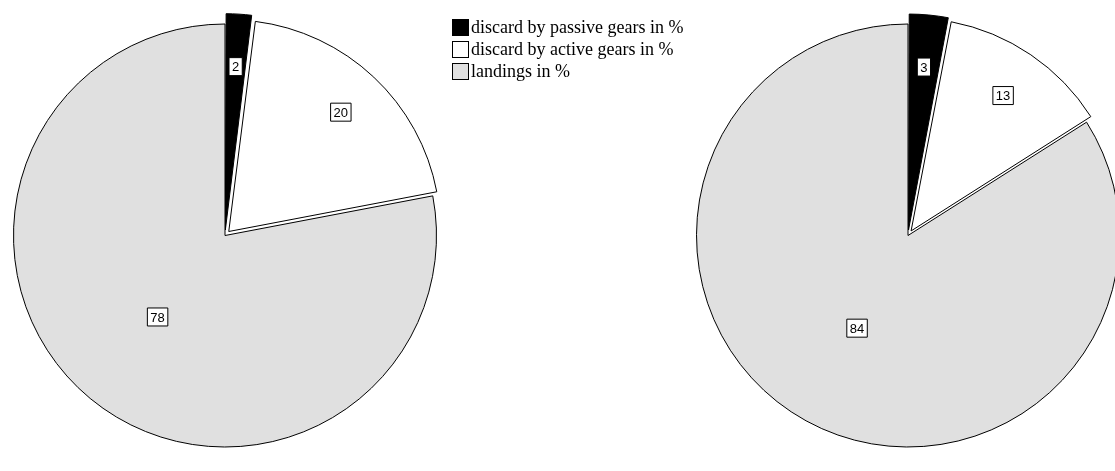 This screenshot has width=1115, height=471. Describe the element at coordinates (857, 328) in the screenshot. I see `data-label: 84` at that location.